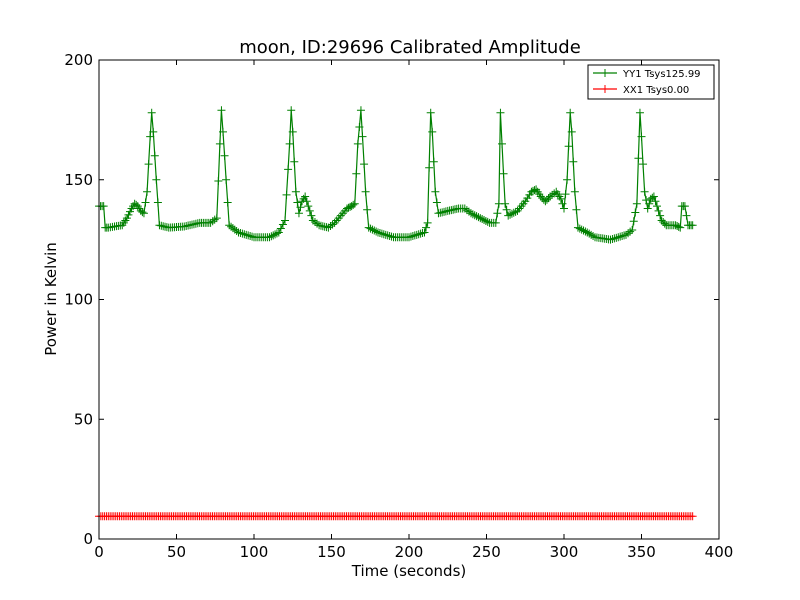 The height and width of the screenshot is (600, 800). I want to click on y-tick-label: 100, so click(78, 300).